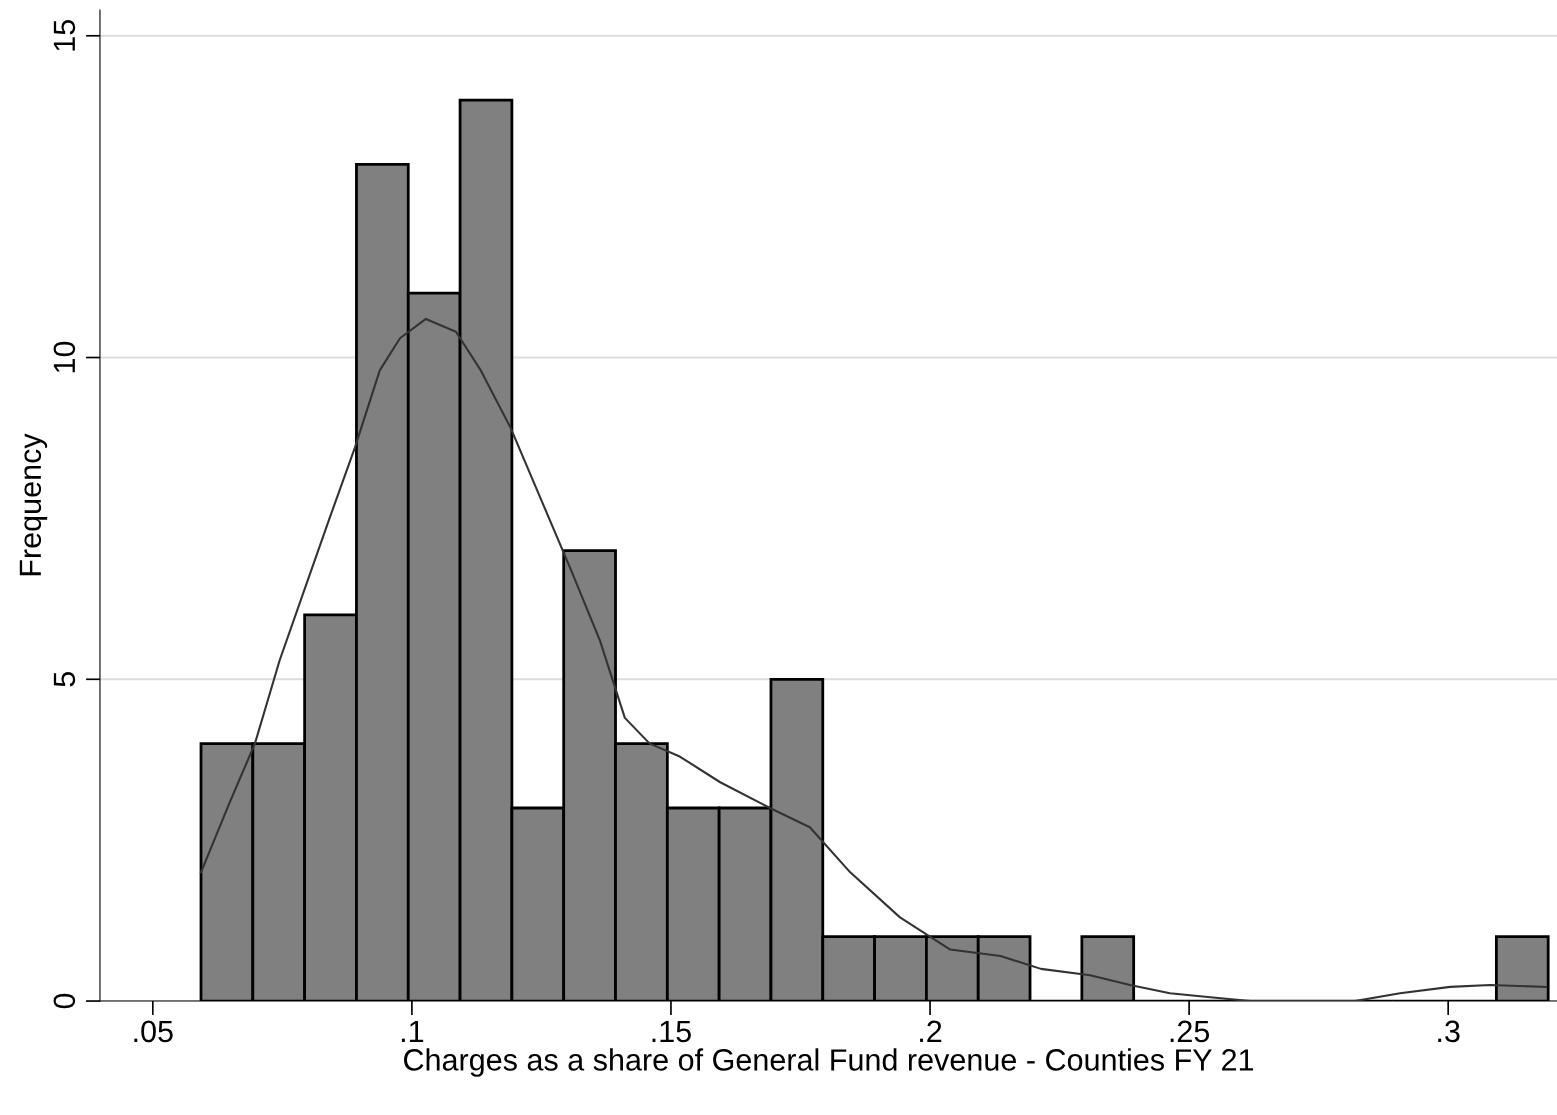 This screenshot has width=1557, height=1115. Describe the element at coordinates (153, 1031) in the screenshot. I see `x-tick-label: .05` at that location.